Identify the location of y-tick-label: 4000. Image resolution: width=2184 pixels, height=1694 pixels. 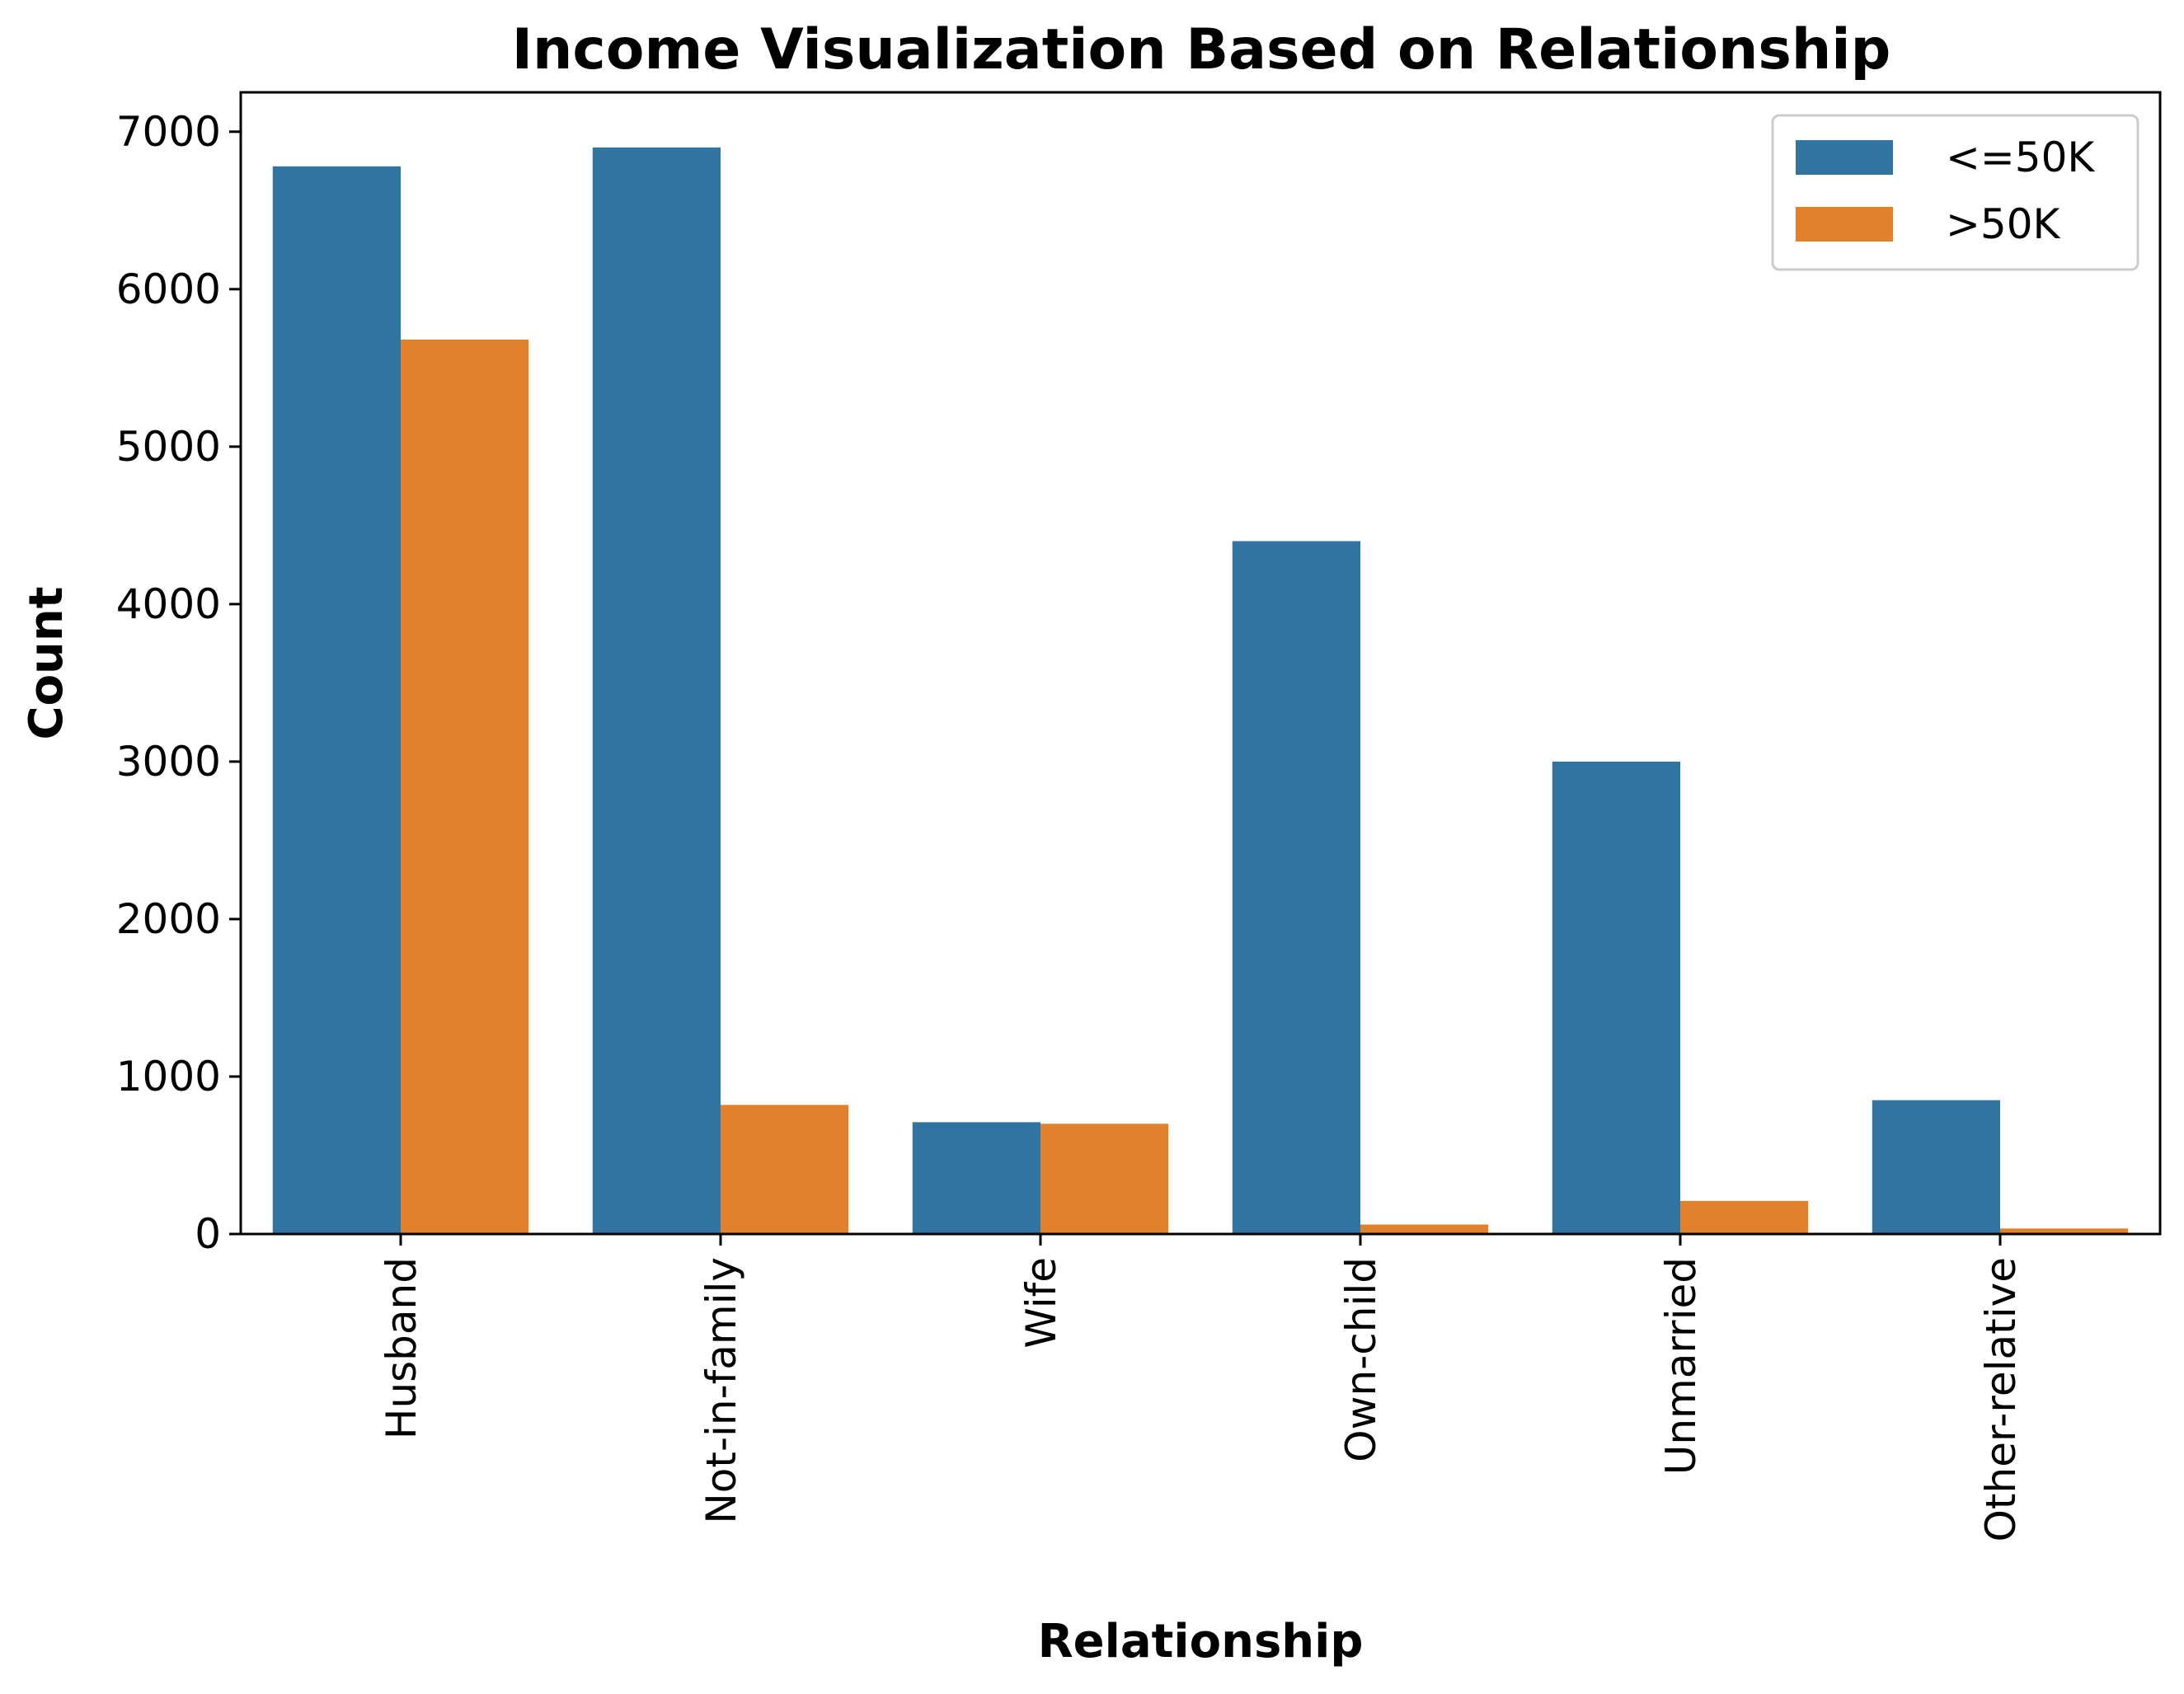
(168, 604).